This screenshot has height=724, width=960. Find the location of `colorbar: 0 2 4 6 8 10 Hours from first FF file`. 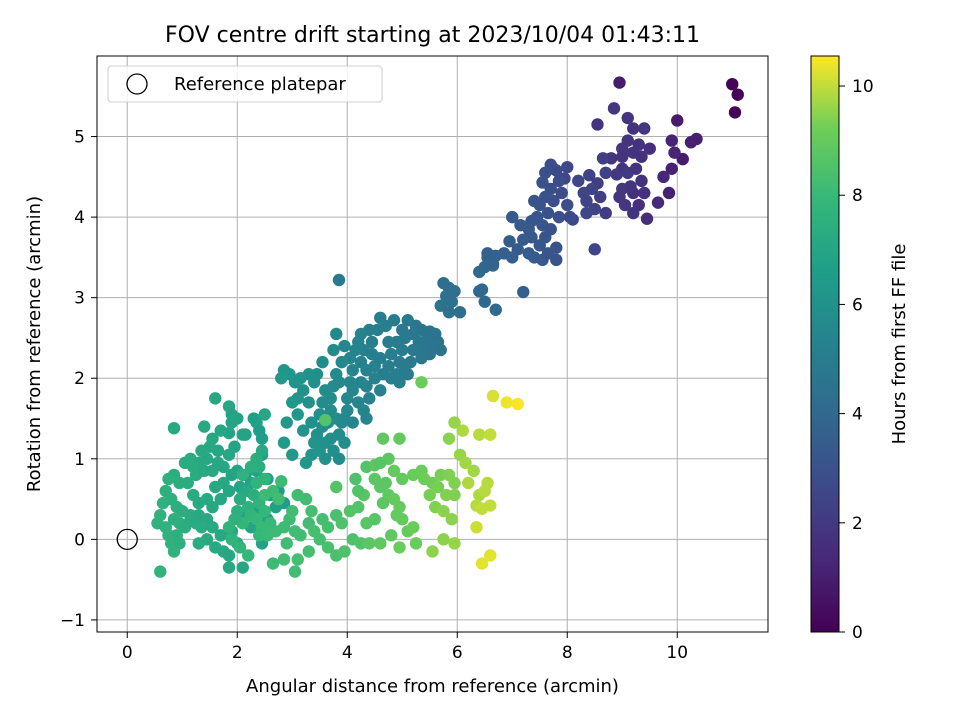

colorbar: 0 2 4 6 8 10 Hours from first FF file is located at coordinates (860, 349).